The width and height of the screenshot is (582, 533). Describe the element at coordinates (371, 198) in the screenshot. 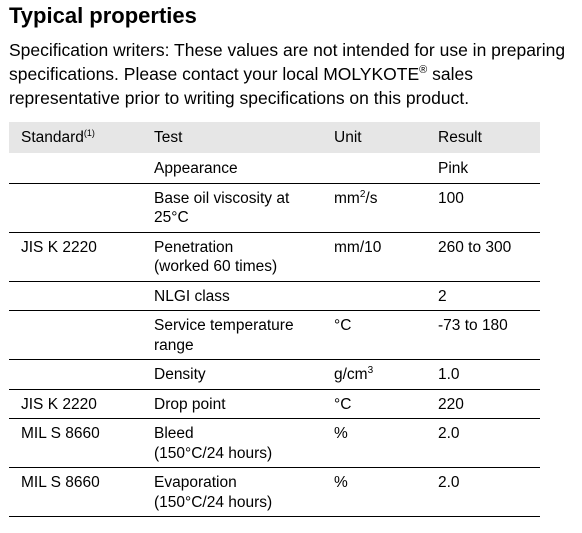

I see `cell-unit-suffix: /s` at that location.